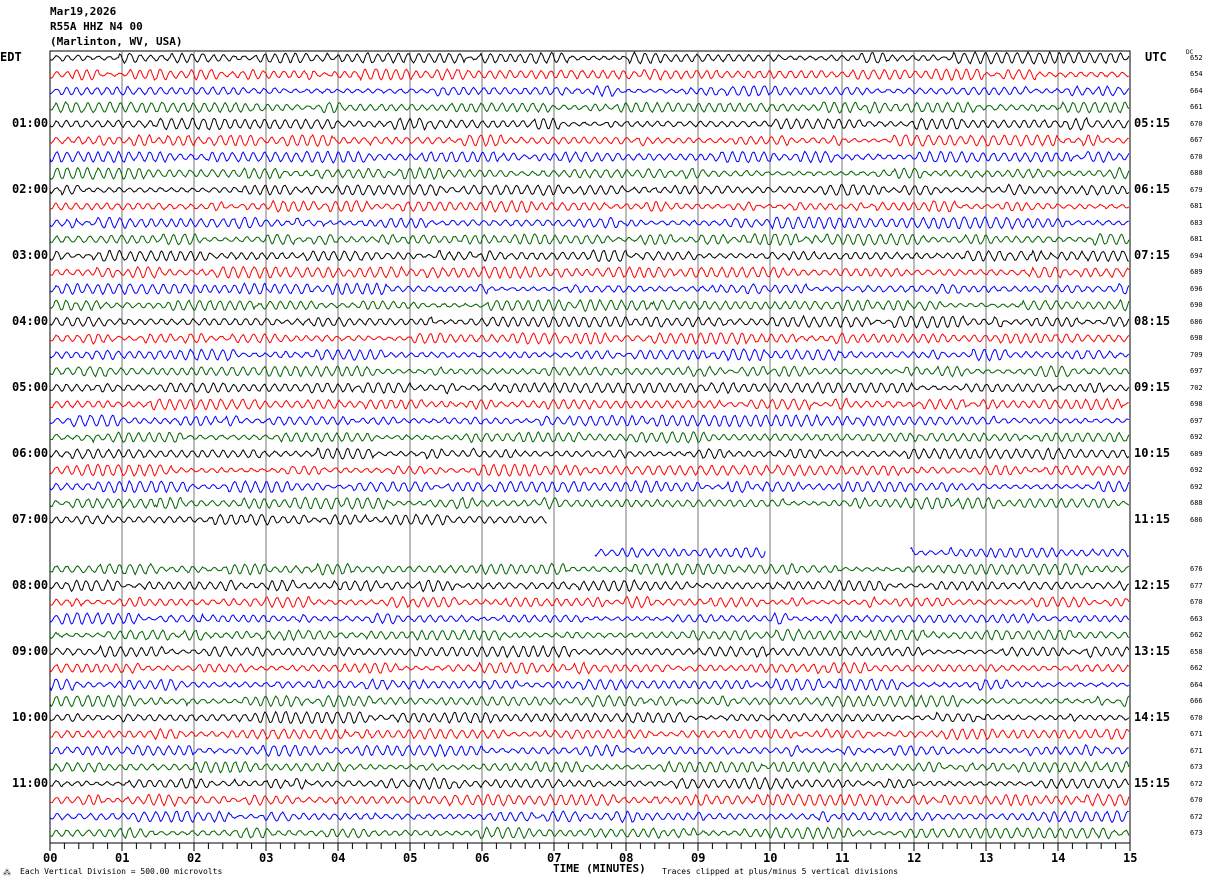  Describe the element at coordinates (1196, 585) in the screenshot. I see `dc-offset: 677` at that location.